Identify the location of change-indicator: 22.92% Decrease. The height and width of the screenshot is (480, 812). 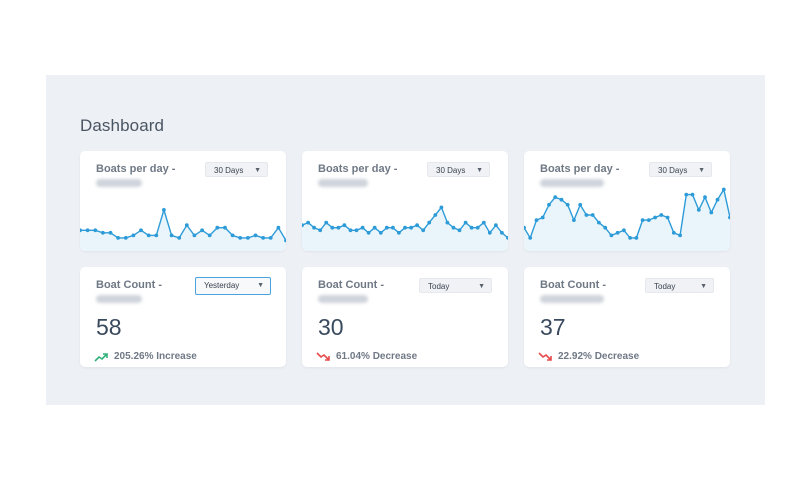
(588, 357).